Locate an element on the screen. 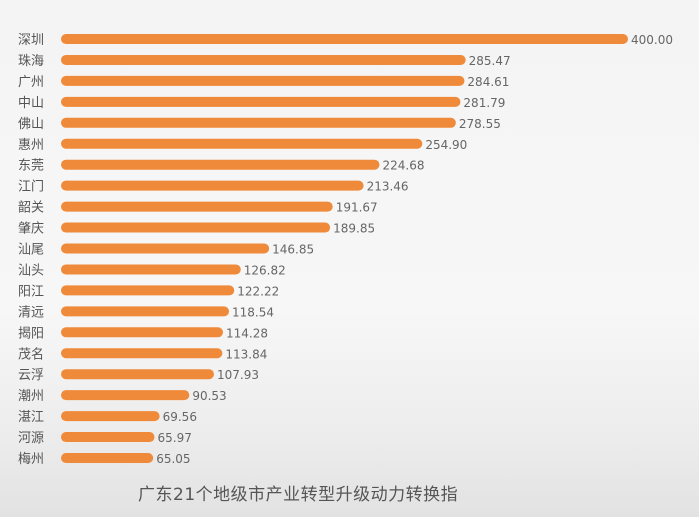  value-label: 285.47 is located at coordinates (490, 61).